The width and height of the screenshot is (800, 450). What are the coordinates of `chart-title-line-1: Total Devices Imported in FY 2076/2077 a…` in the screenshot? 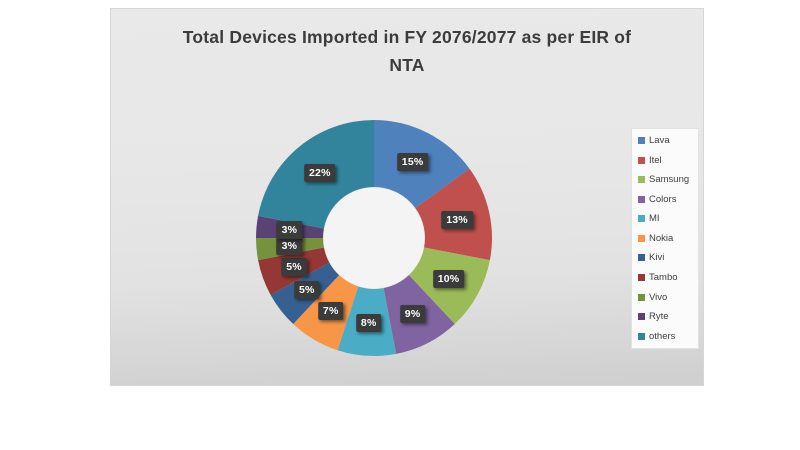 It's located at (407, 37).